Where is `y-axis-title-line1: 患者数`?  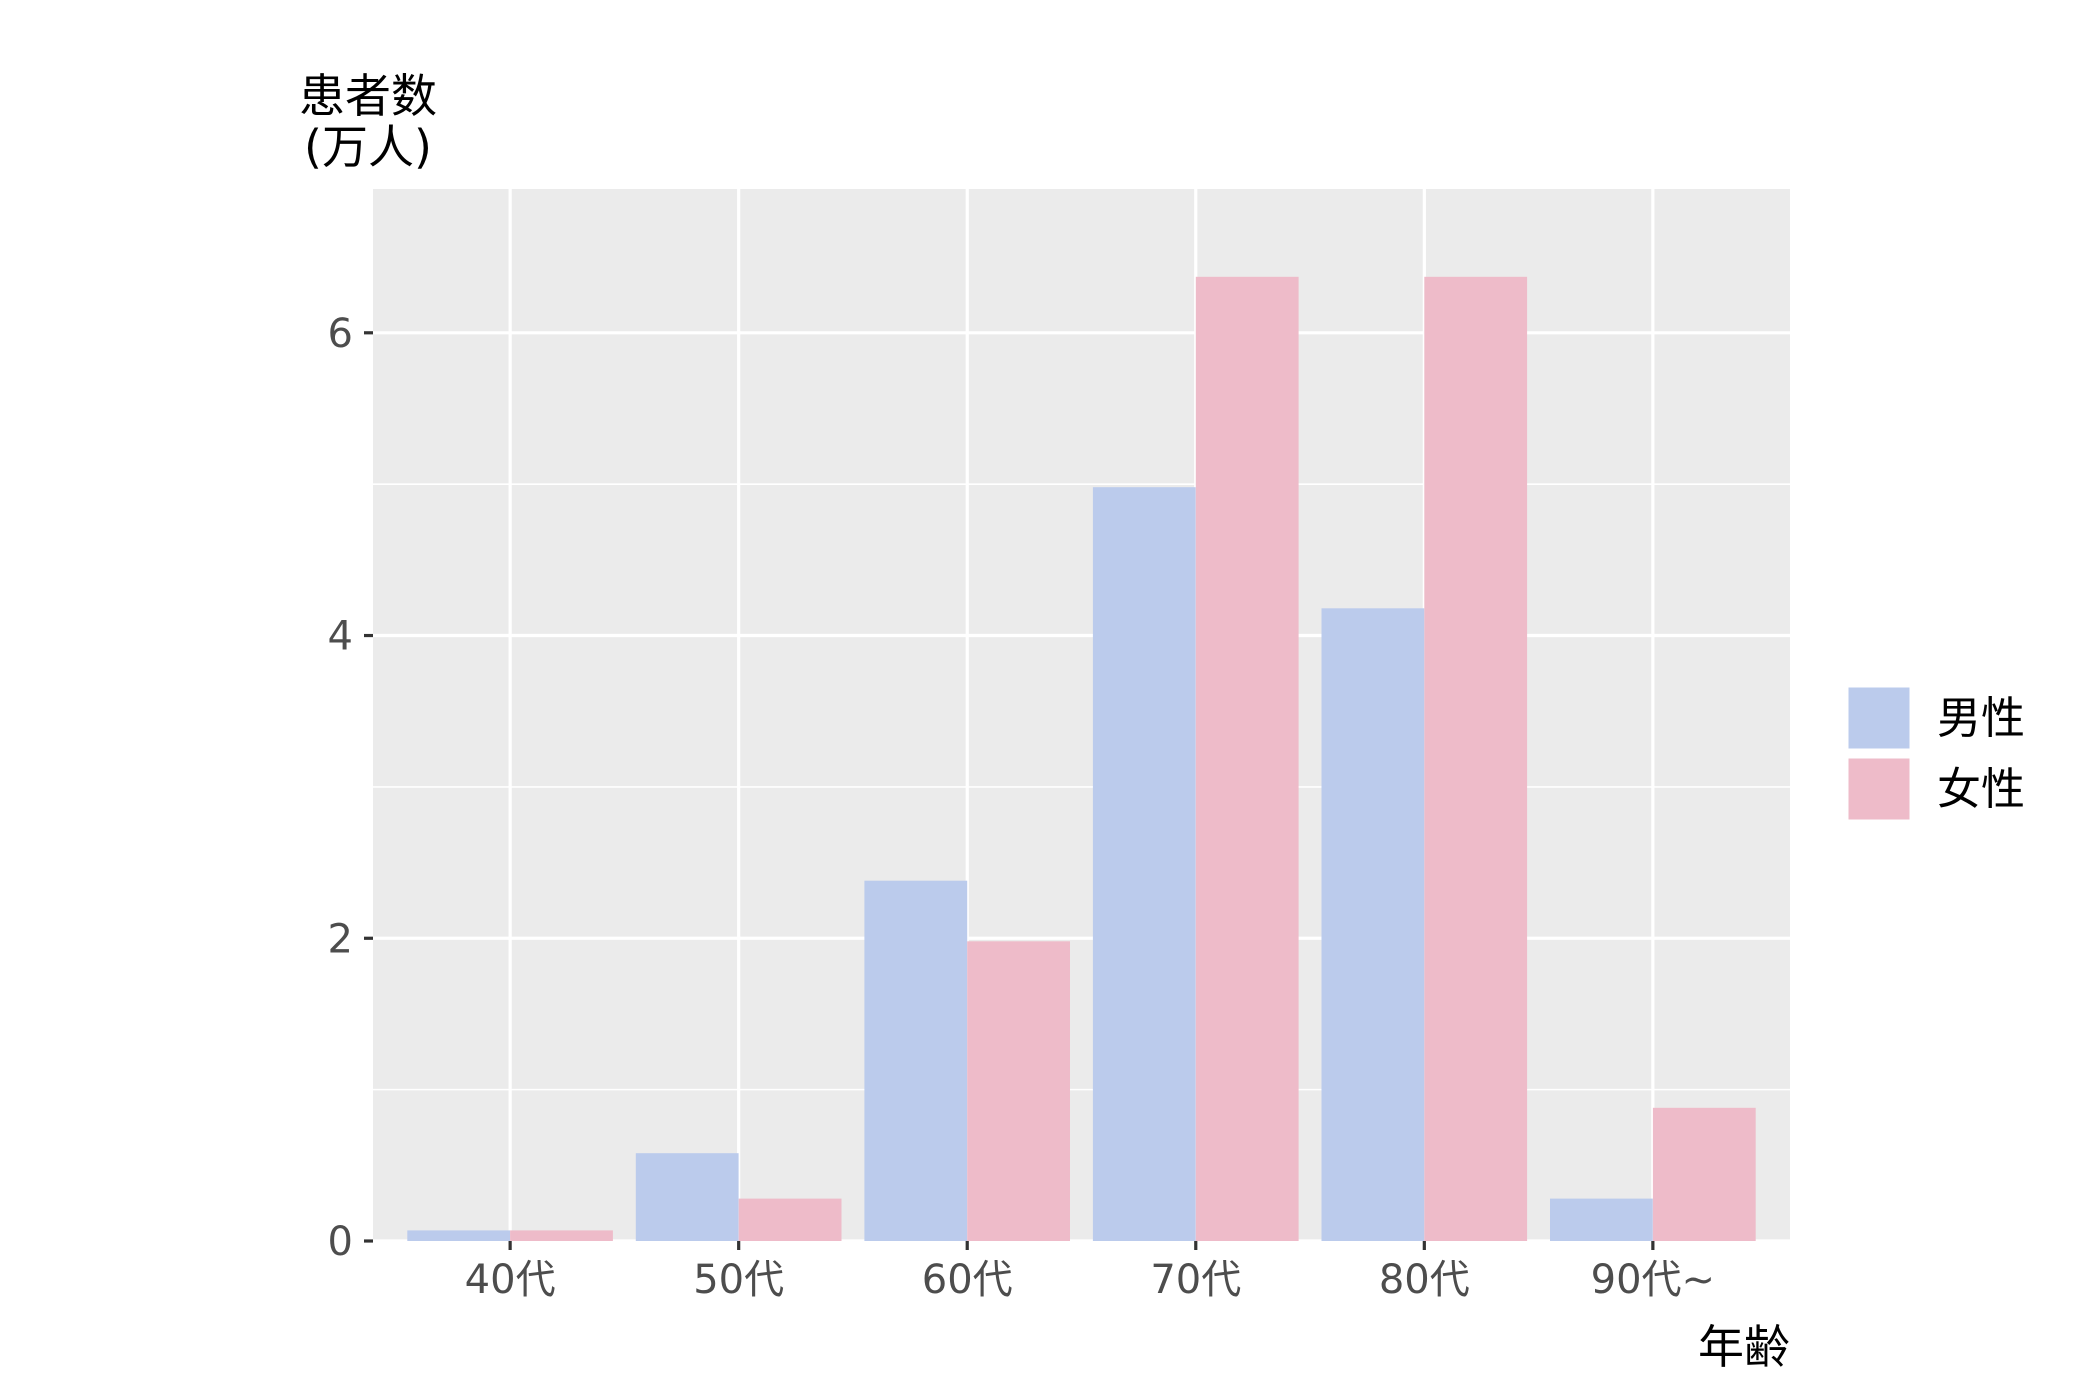
y-axis-title-line1: 患者数 is located at coordinates (368, 96).